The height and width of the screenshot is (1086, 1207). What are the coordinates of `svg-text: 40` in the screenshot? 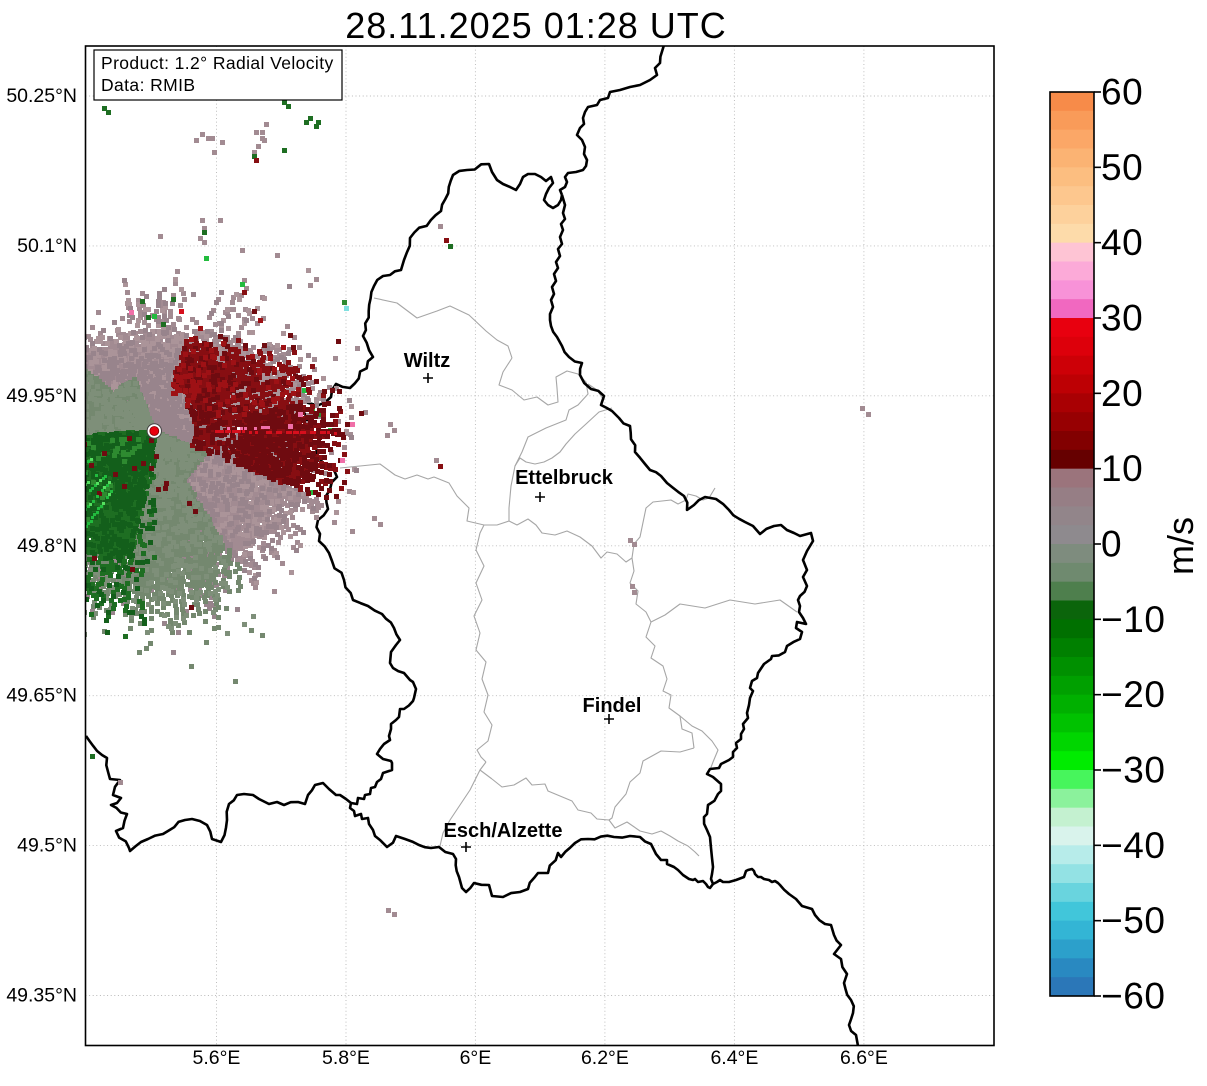 It's located at (1122, 242).